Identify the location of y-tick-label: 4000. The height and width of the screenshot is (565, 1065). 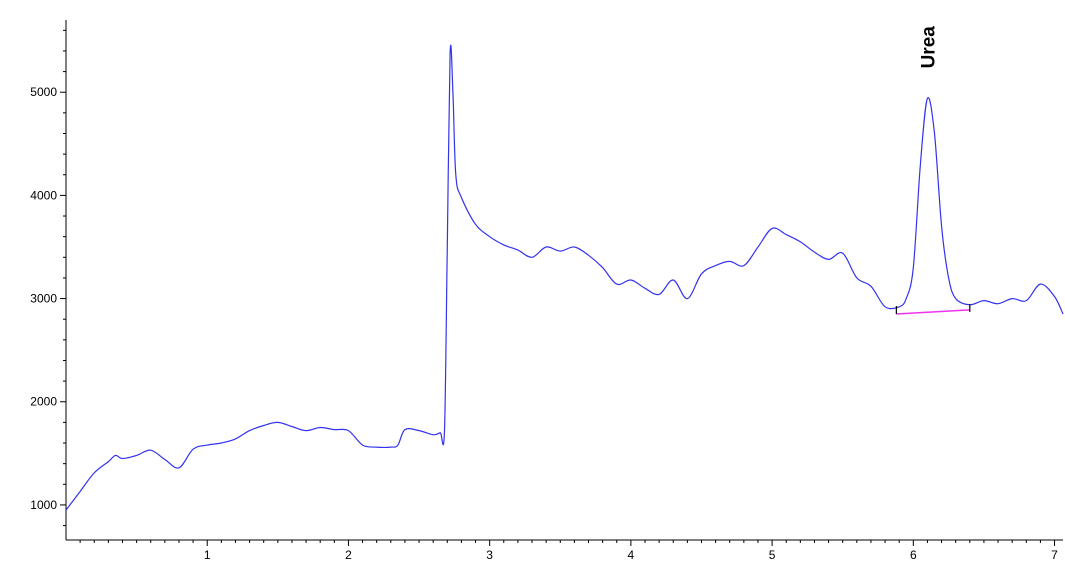
(43, 195).